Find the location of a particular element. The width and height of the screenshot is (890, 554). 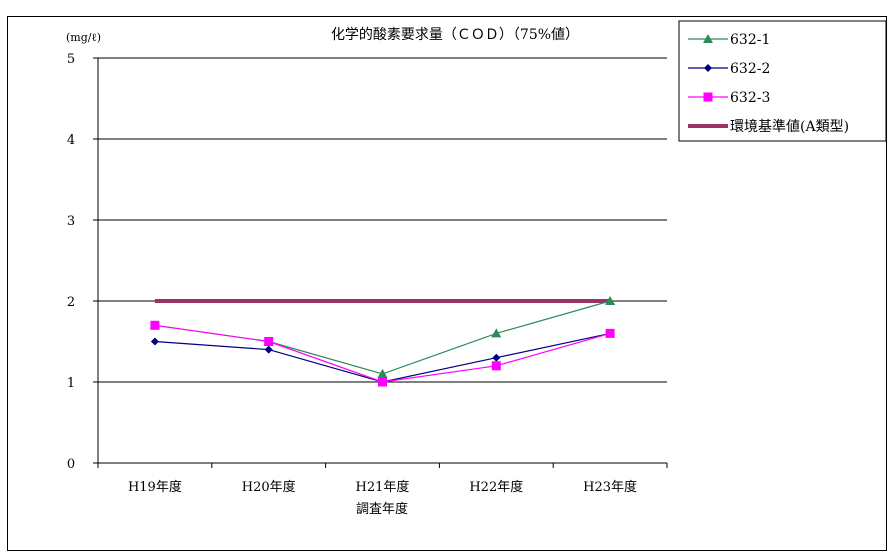

y-tick-labels: 0 1 2 3 4 5 is located at coordinates (71, 262).